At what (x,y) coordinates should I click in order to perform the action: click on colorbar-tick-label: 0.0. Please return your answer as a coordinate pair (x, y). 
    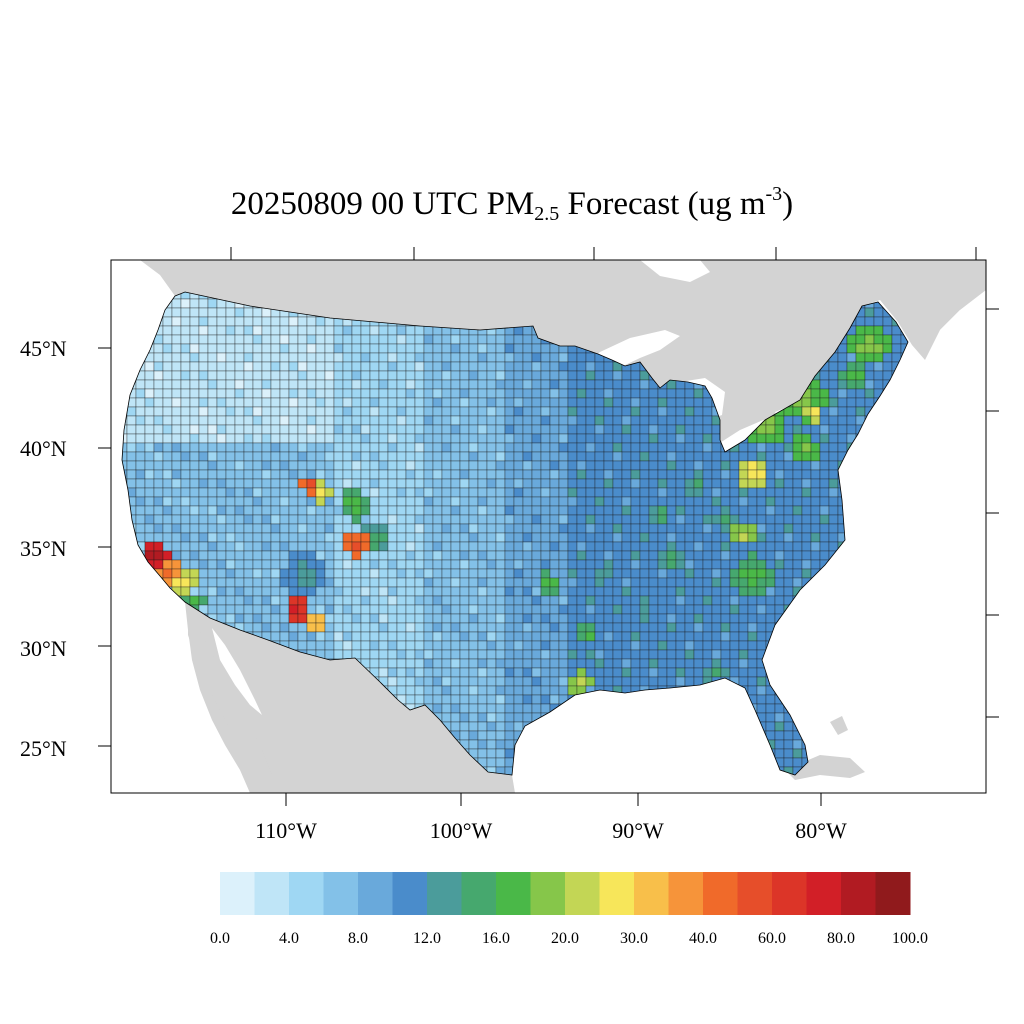
    Looking at the image, I should click on (220, 938).